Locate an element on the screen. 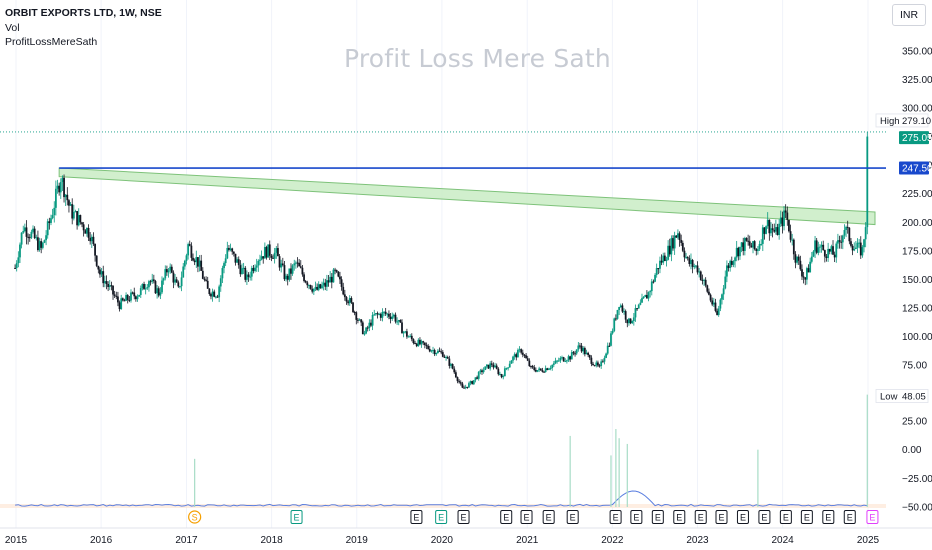  resistance-channel is located at coordinates (467, 196).